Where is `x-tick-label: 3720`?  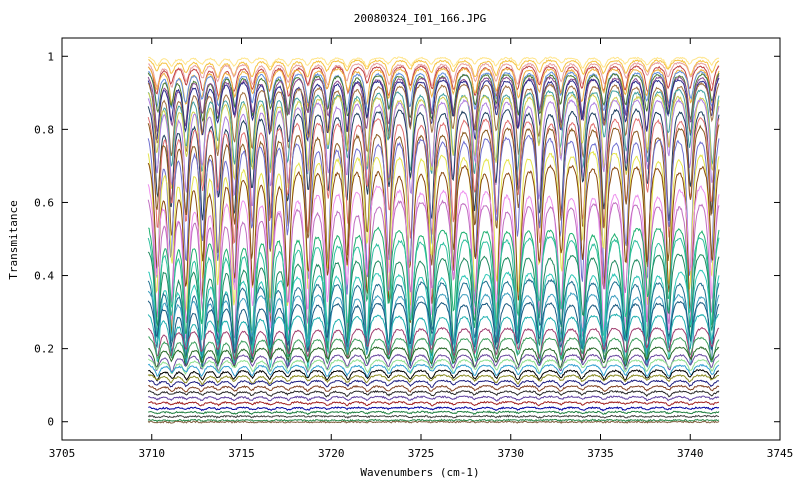 x-tick-label: 3720 is located at coordinates (331, 453).